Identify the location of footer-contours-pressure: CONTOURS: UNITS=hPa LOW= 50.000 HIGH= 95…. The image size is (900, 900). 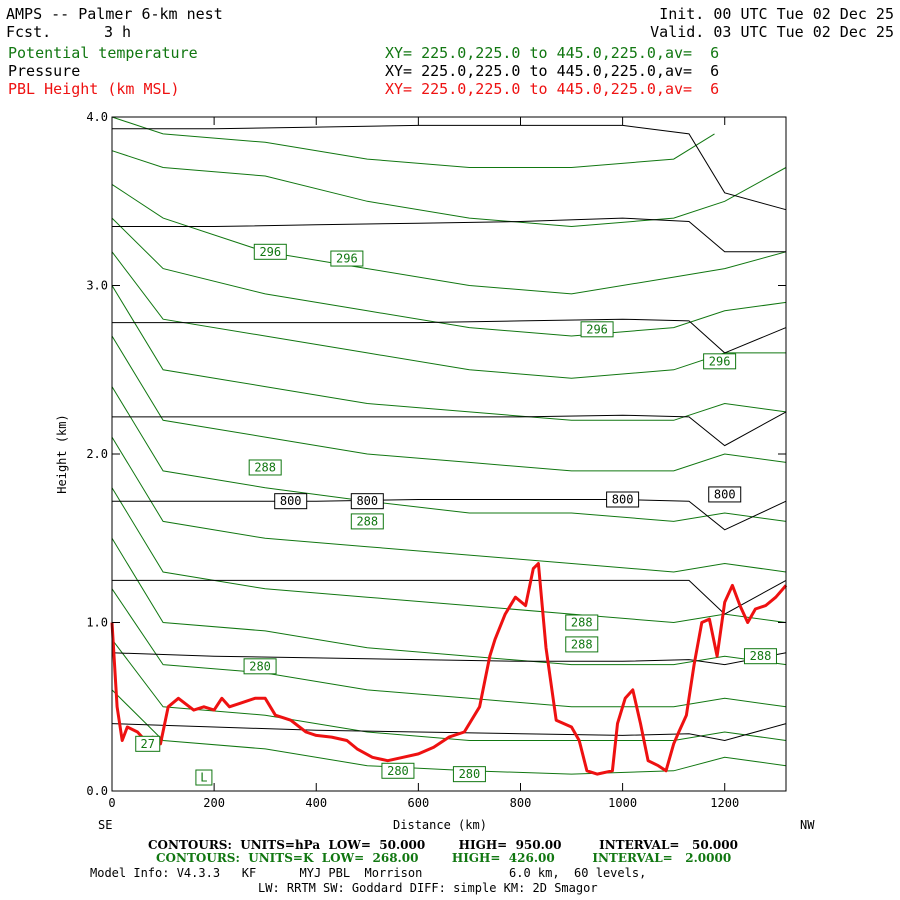
(443, 845).